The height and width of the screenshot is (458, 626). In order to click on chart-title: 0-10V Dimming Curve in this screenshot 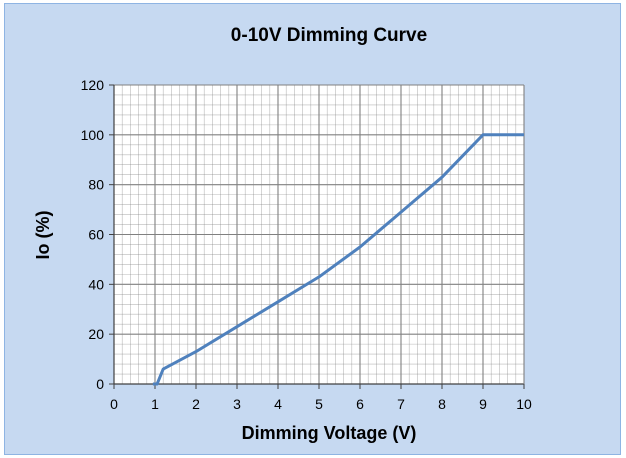, I will do `click(329, 35)`.